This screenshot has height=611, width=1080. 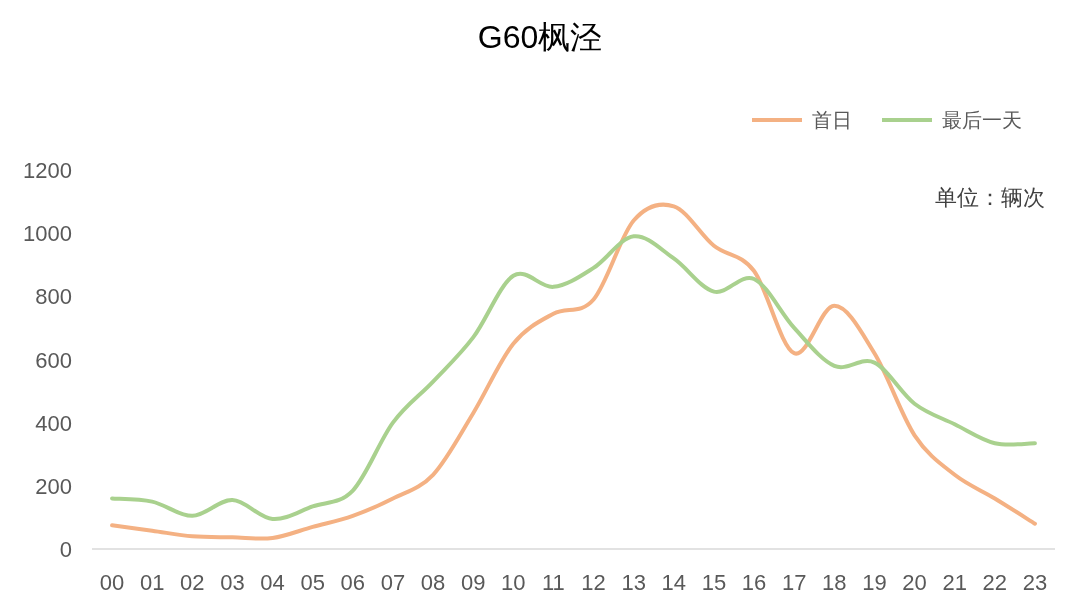 What do you see at coordinates (1035, 582) in the screenshot?
I see `x-tick-label: 23` at bounding box center [1035, 582].